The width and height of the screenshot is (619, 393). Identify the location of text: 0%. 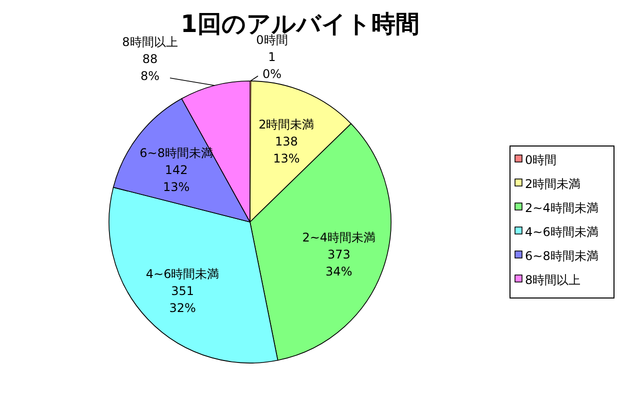
(272, 74).